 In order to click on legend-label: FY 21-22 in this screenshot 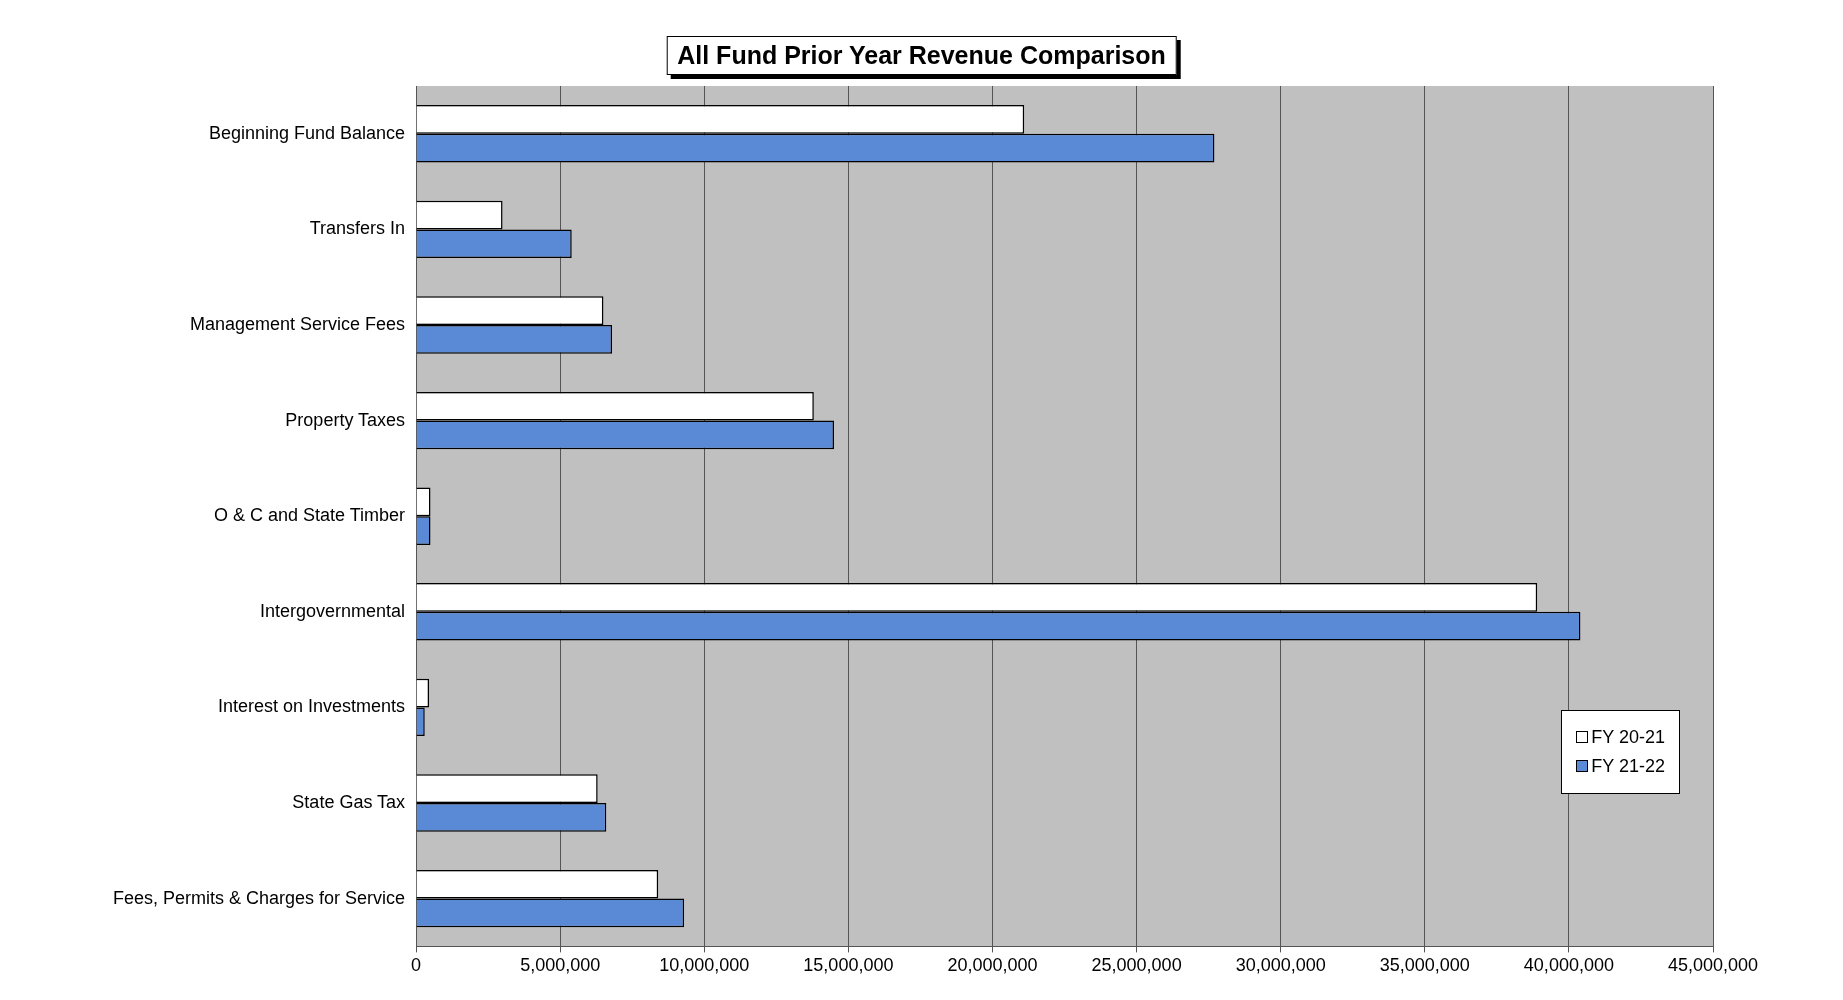, I will do `click(1627, 766)`.